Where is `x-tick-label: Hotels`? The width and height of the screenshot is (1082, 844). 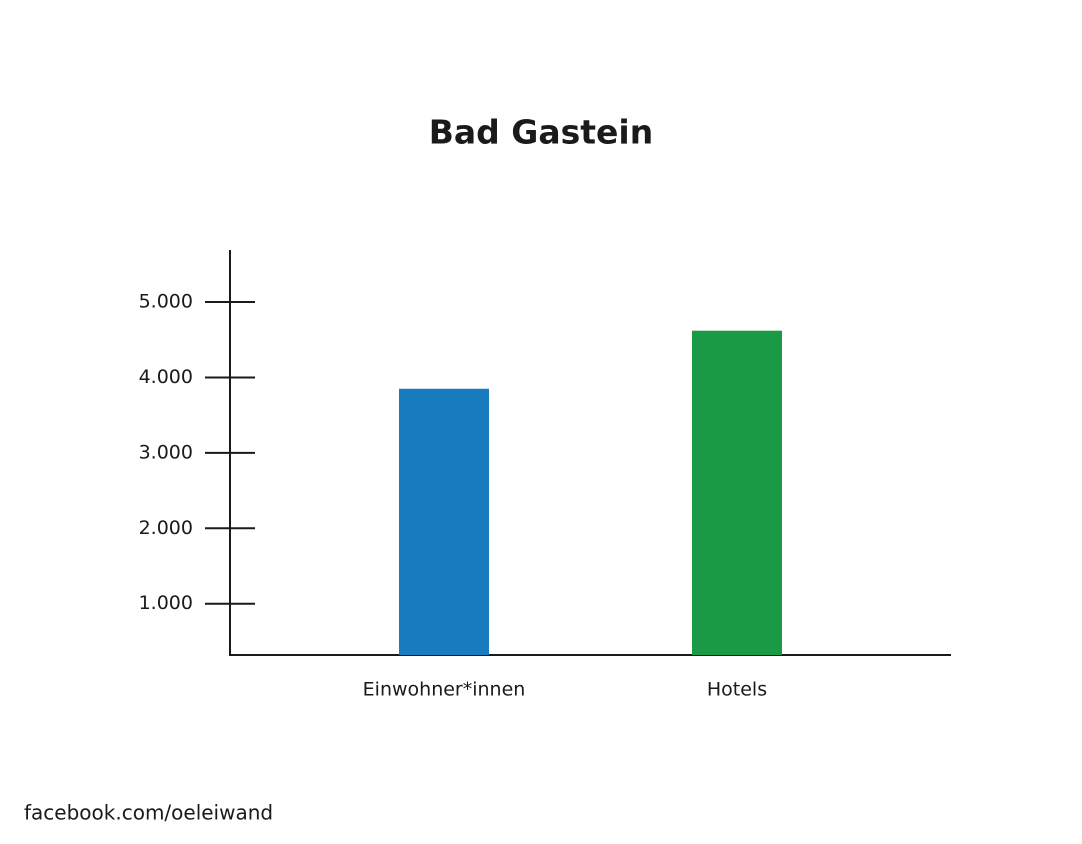
x-tick-label: Hotels is located at coordinates (737, 690).